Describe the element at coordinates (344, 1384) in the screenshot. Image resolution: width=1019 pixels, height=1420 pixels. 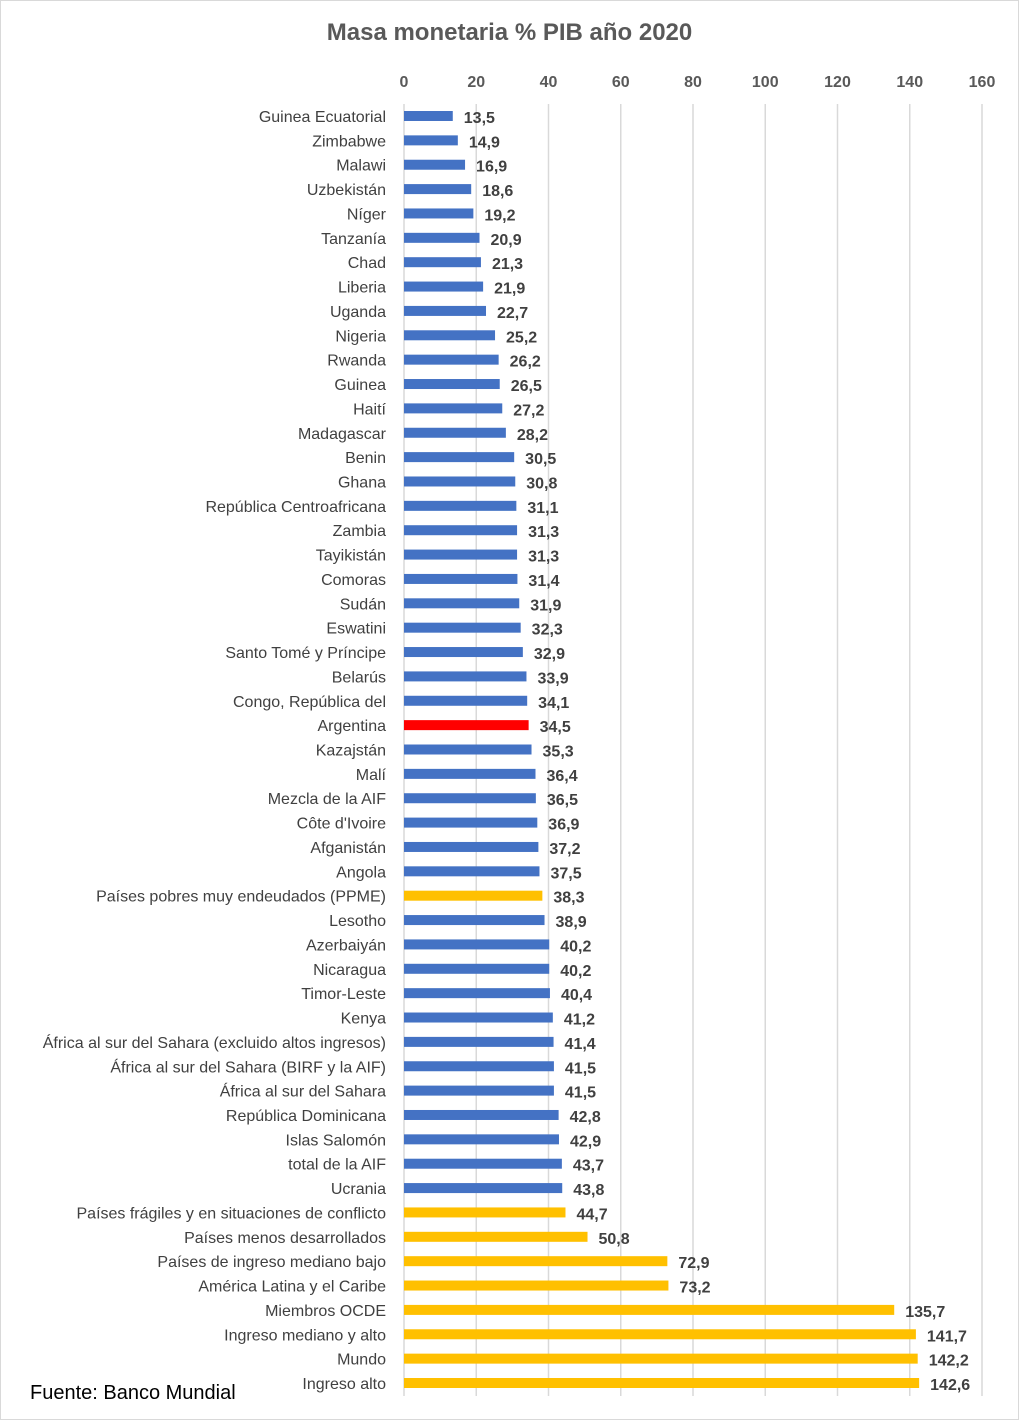
I see `category-label: Ingreso alto` at that location.